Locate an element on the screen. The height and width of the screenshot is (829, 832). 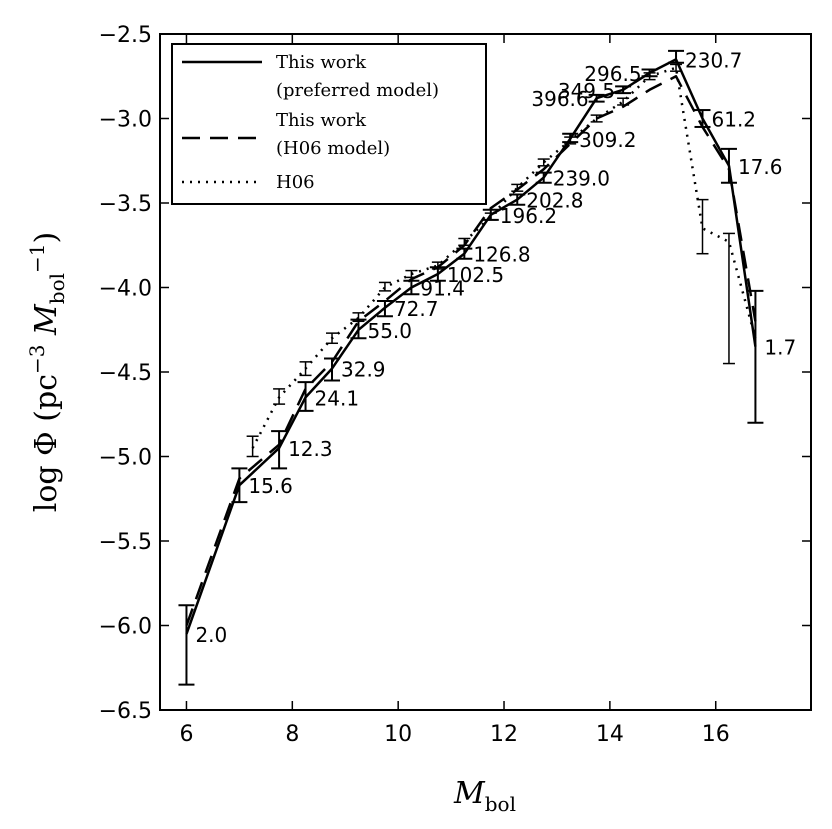
point-label-14: 396.6 is located at coordinates (559, 99).